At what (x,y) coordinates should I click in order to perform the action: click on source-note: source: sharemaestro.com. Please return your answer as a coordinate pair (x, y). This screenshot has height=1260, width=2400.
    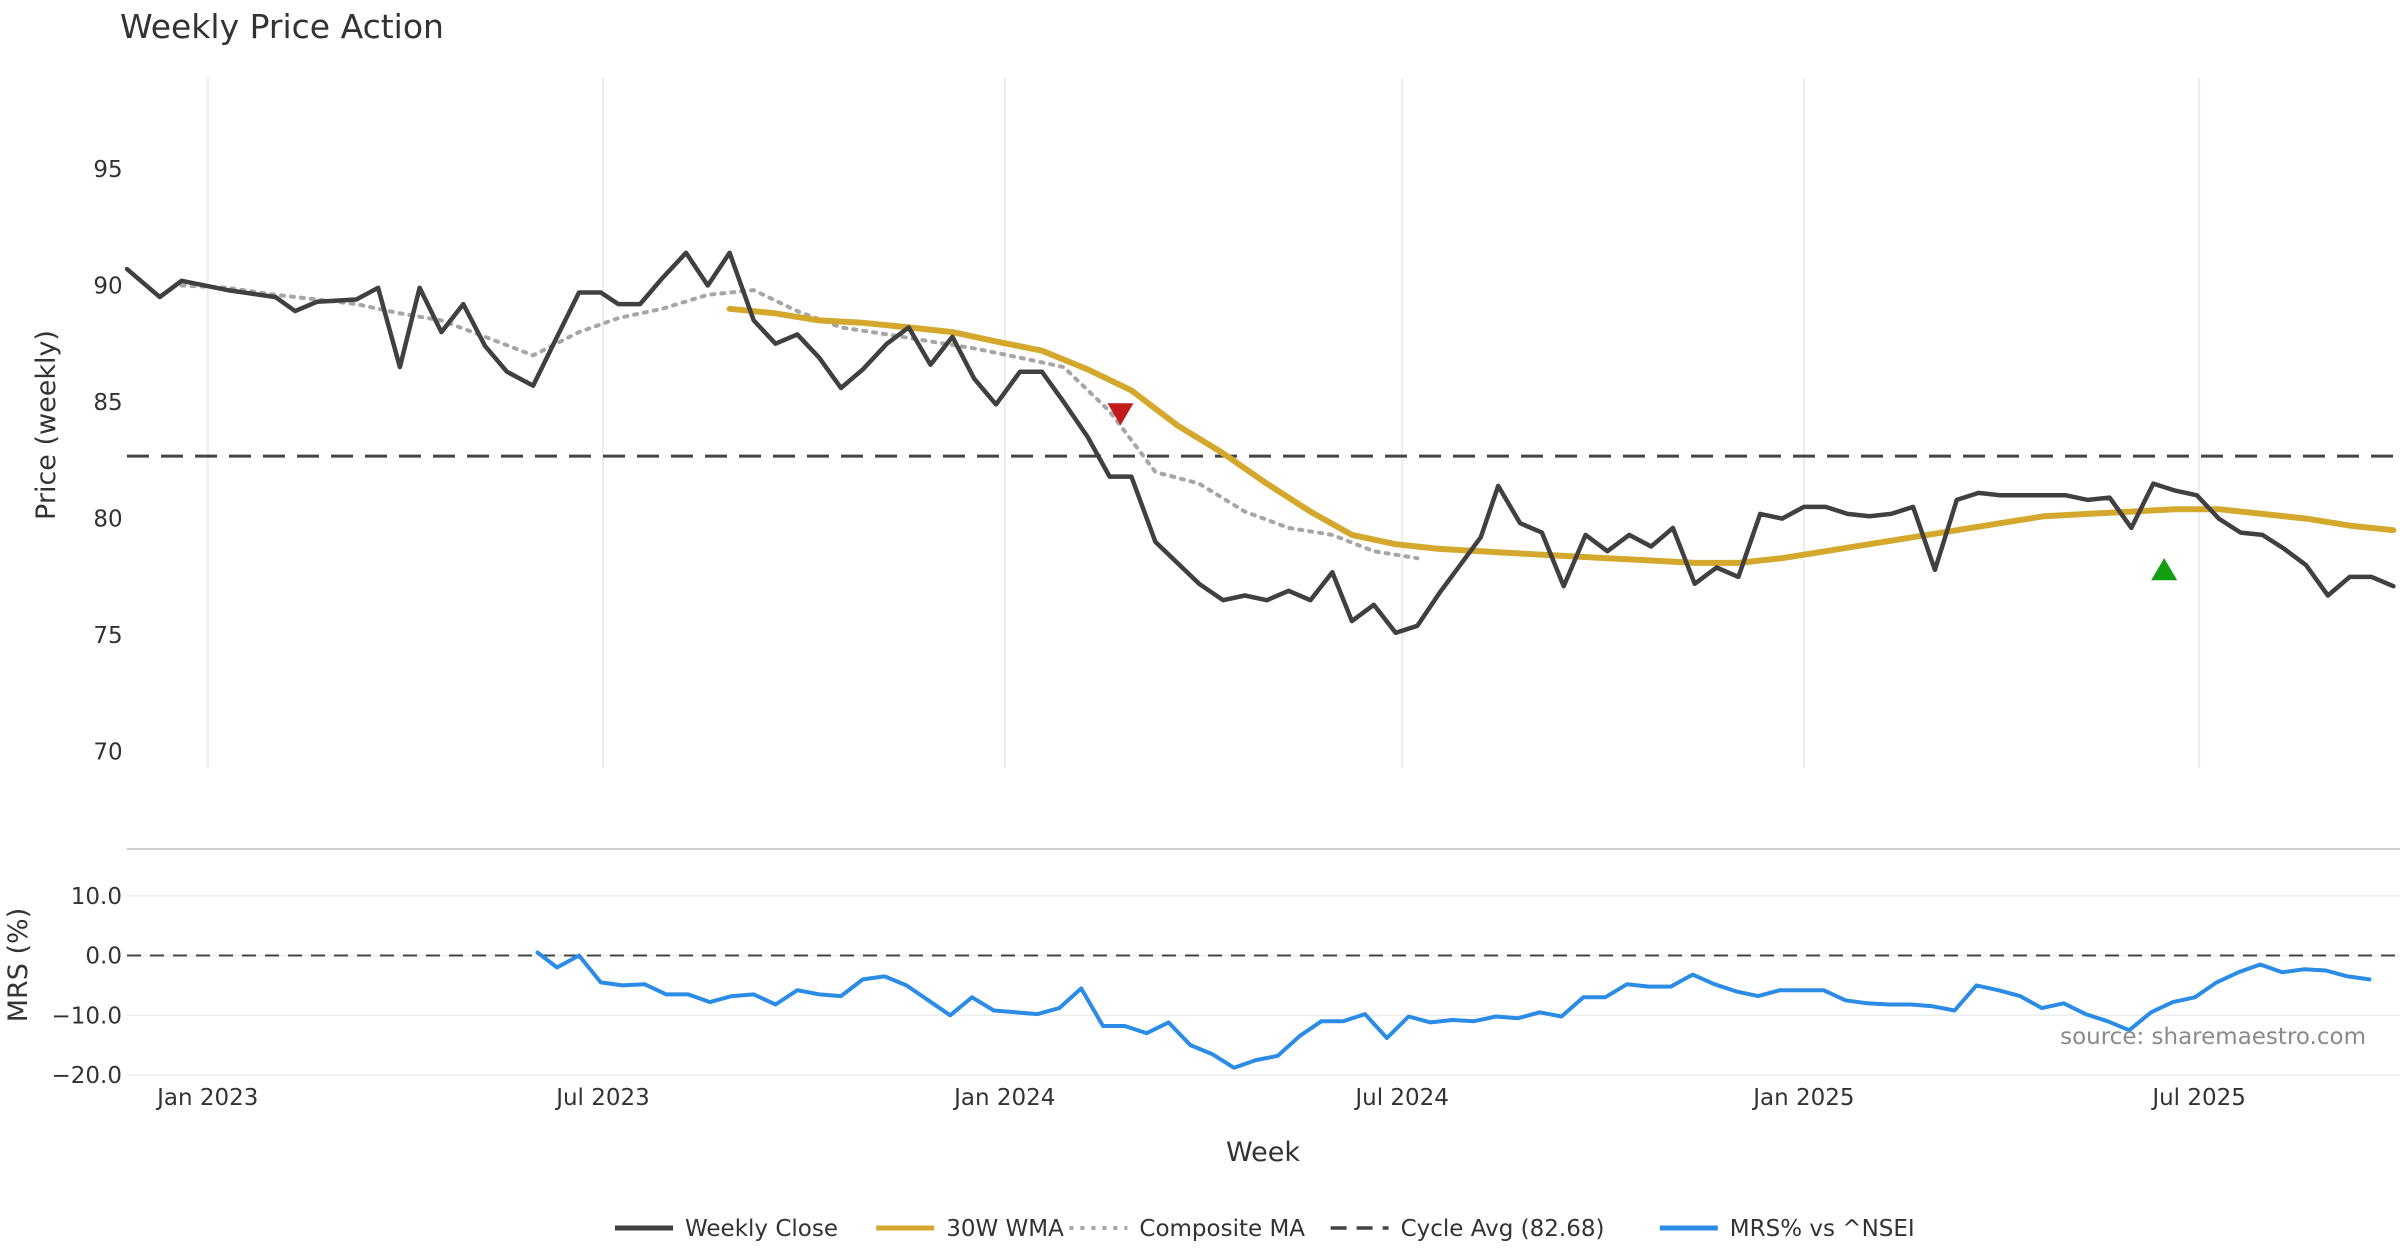
    Looking at the image, I should click on (2213, 1037).